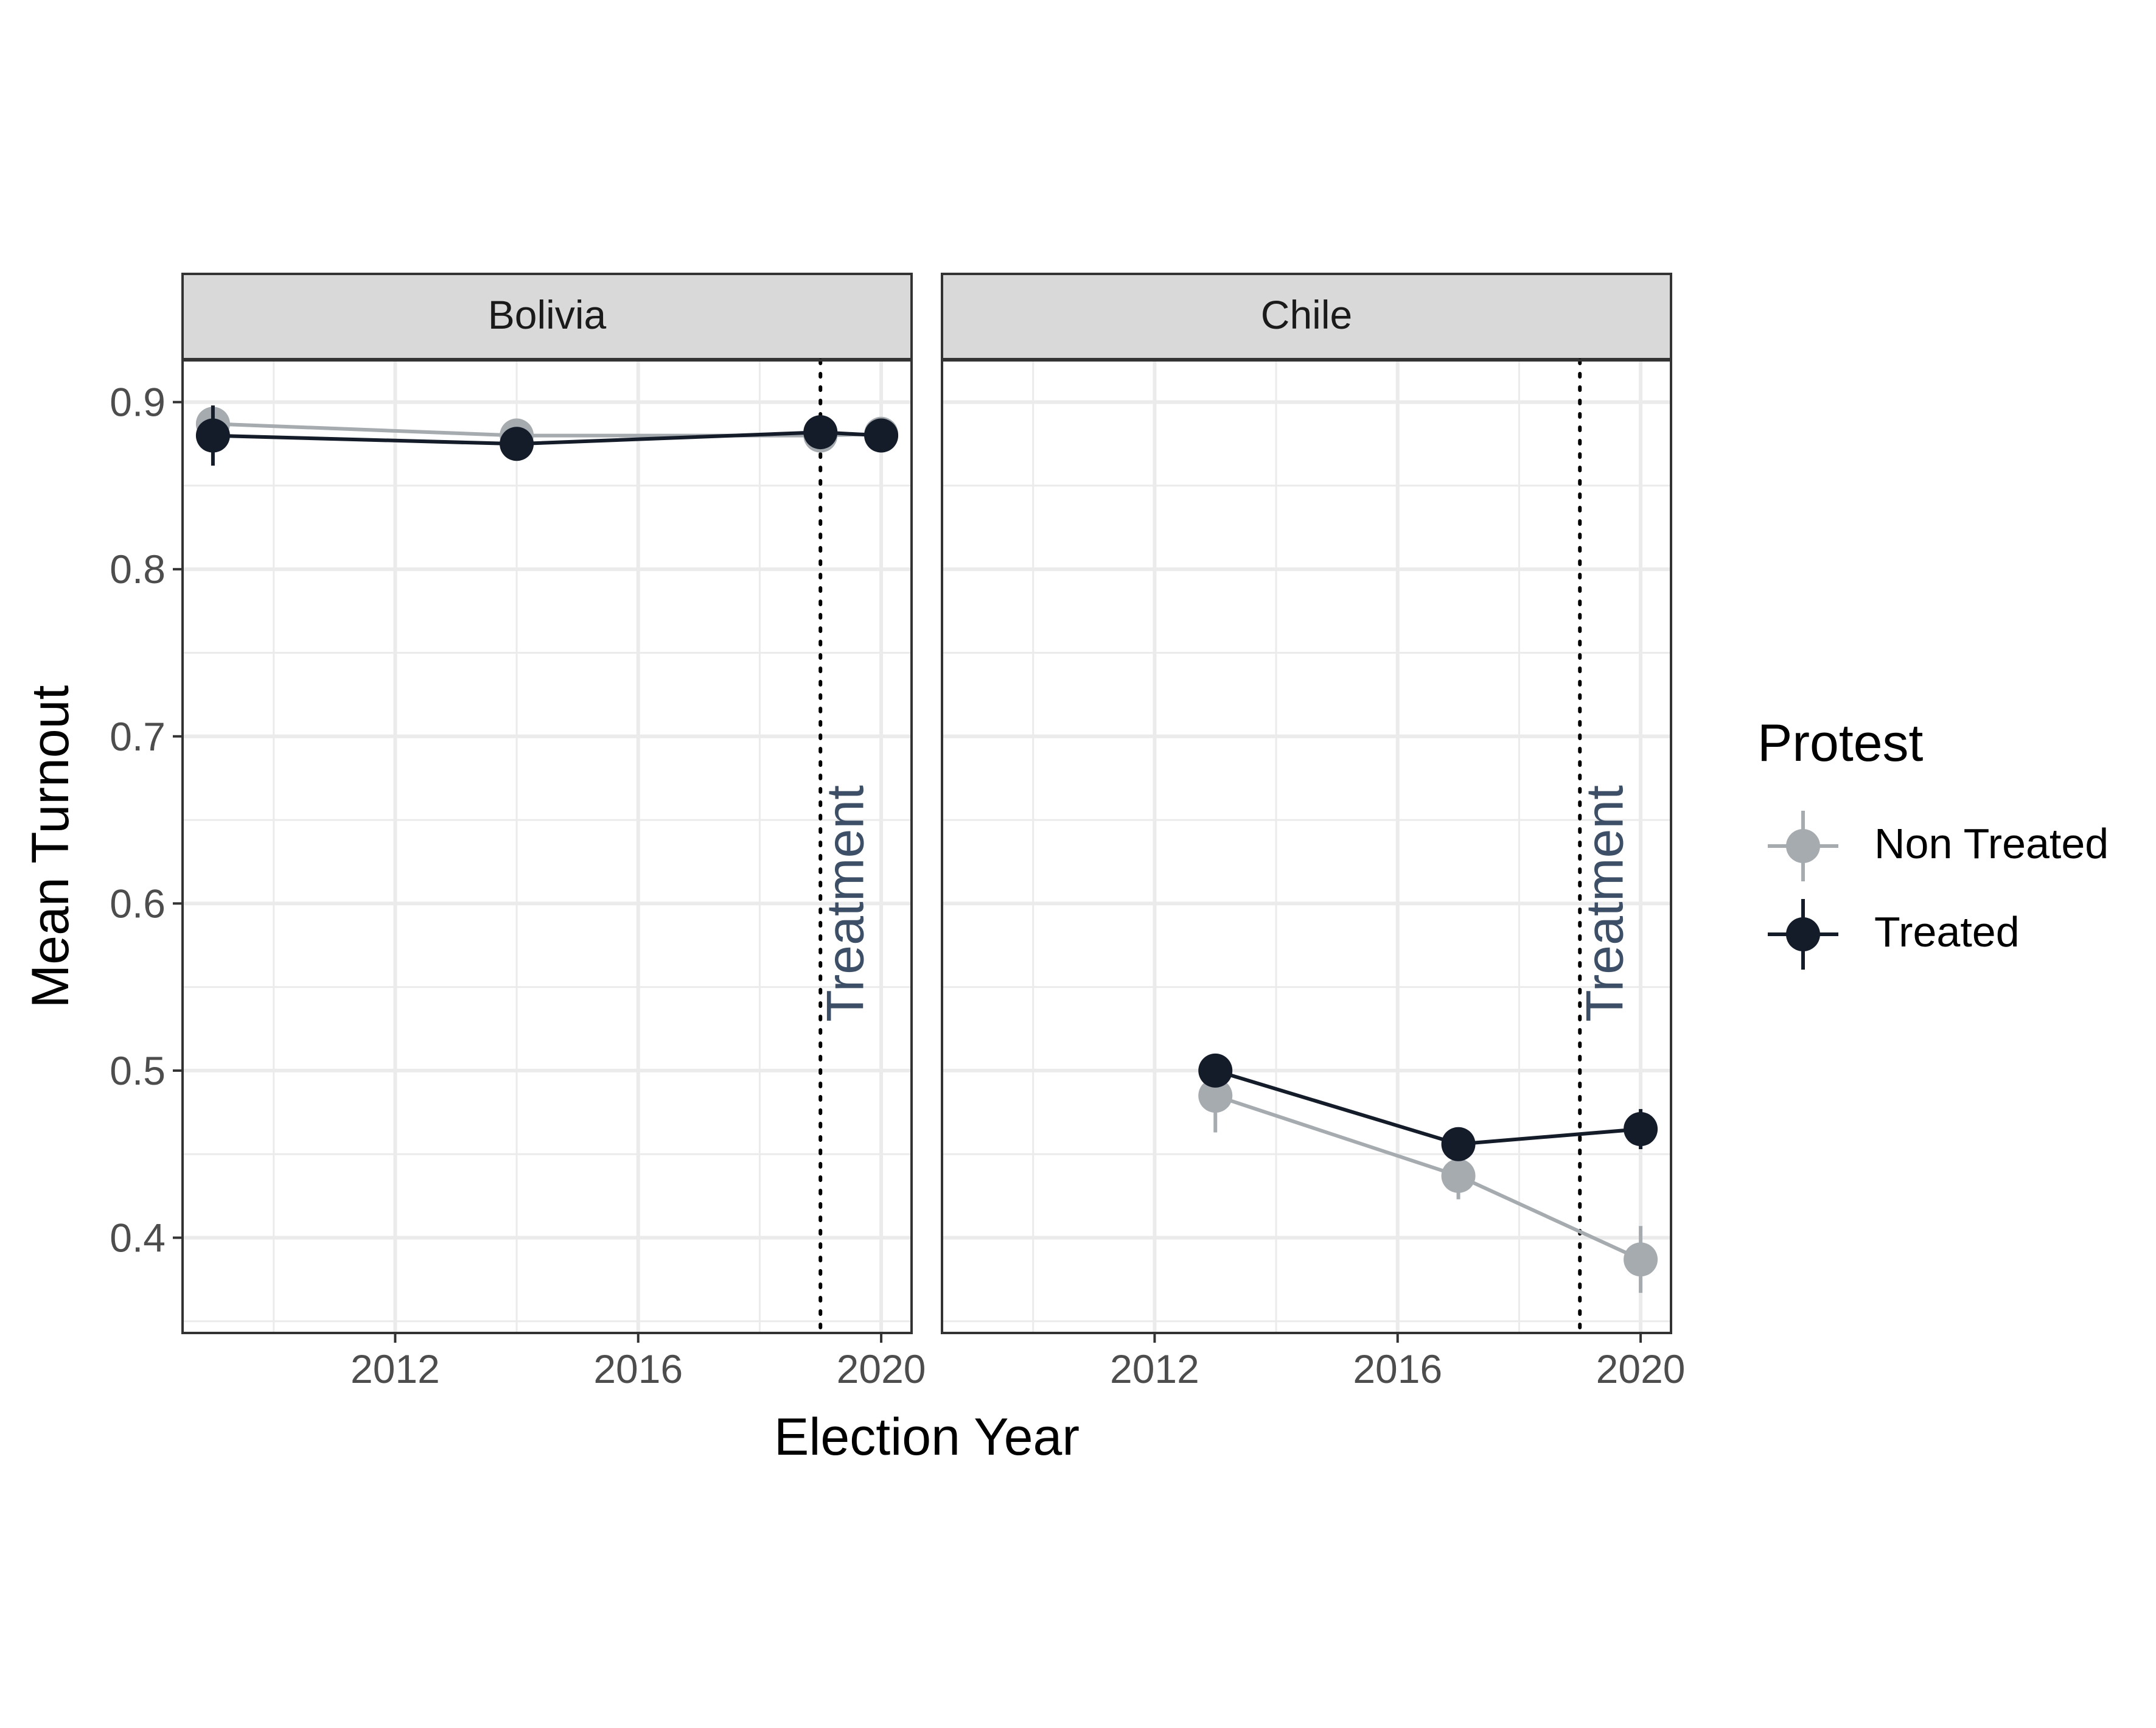 The height and width of the screenshot is (1728, 2156). Describe the element at coordinates (1947, 932) in the screenshot. I see `legend-label-treated: Treated` at that location.